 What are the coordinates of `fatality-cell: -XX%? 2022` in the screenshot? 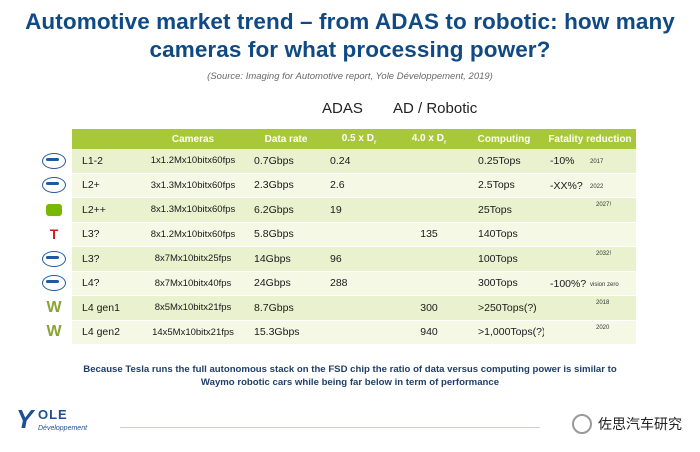 It's located at (590, 185).